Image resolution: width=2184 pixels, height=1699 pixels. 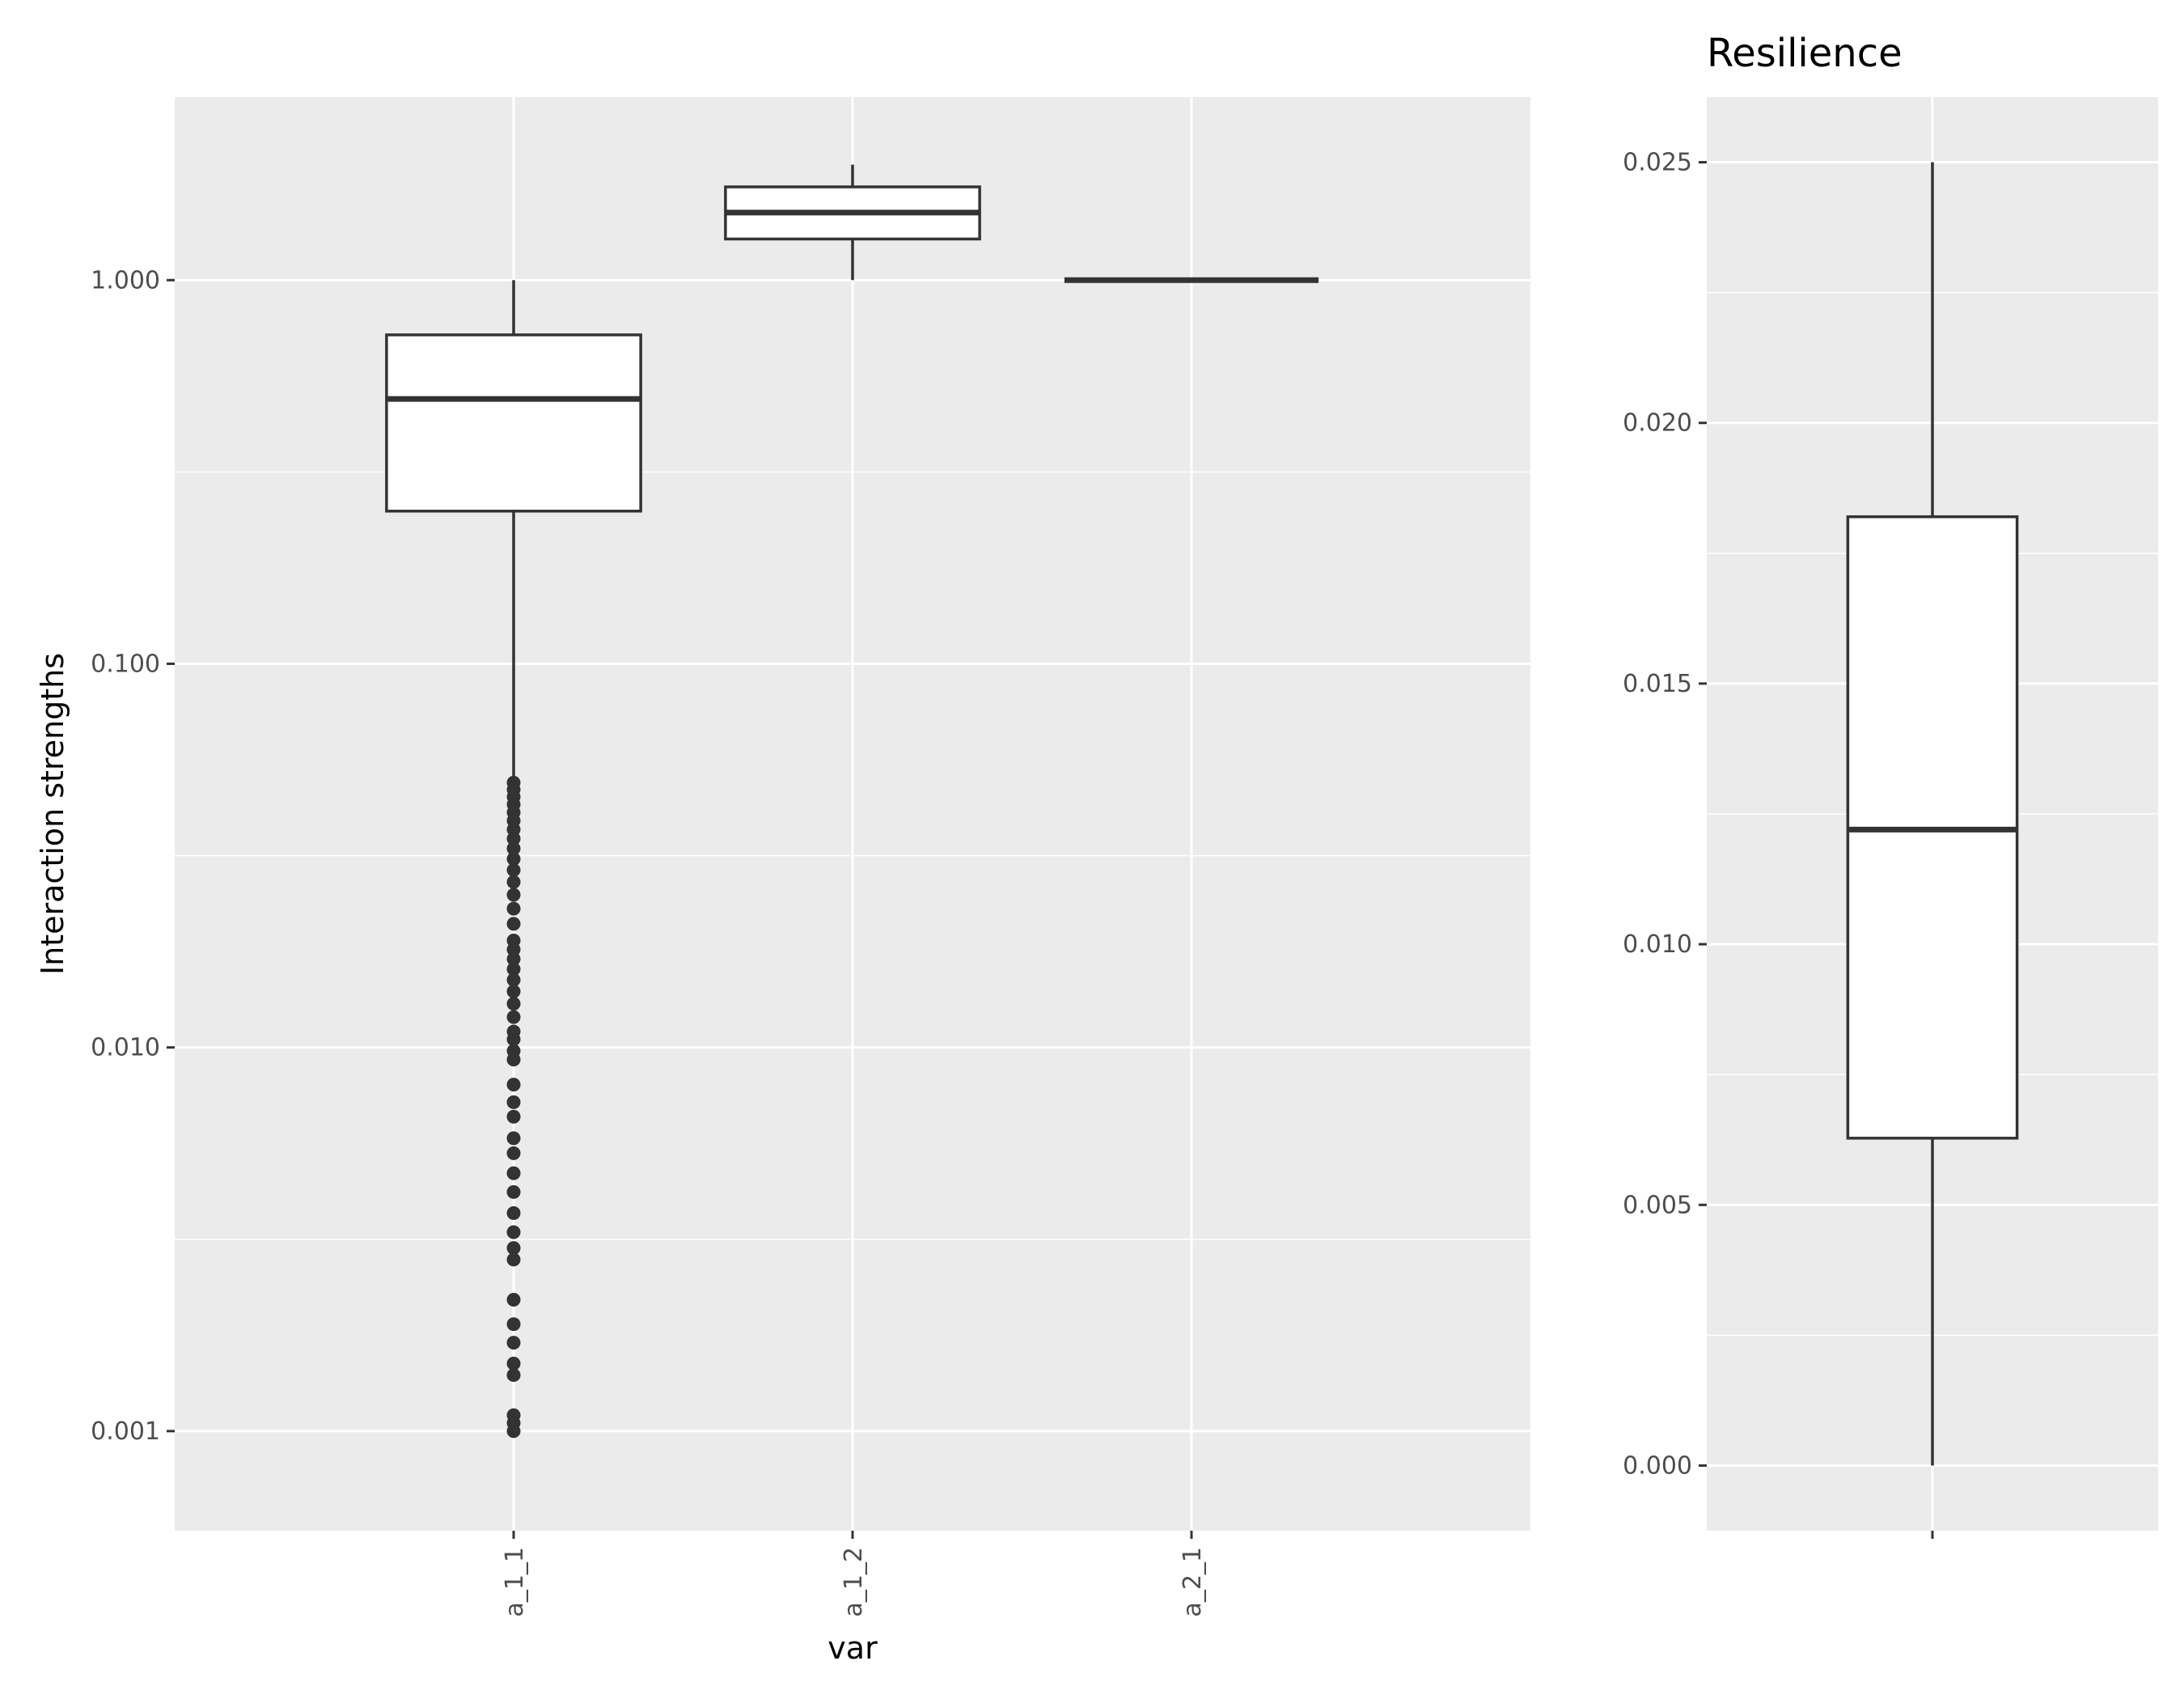 What do you see at coordinates (1193, 1582) in the screenshot?
I see `x-tick-label: a_2_1` at bounding box center [1193, 1582].